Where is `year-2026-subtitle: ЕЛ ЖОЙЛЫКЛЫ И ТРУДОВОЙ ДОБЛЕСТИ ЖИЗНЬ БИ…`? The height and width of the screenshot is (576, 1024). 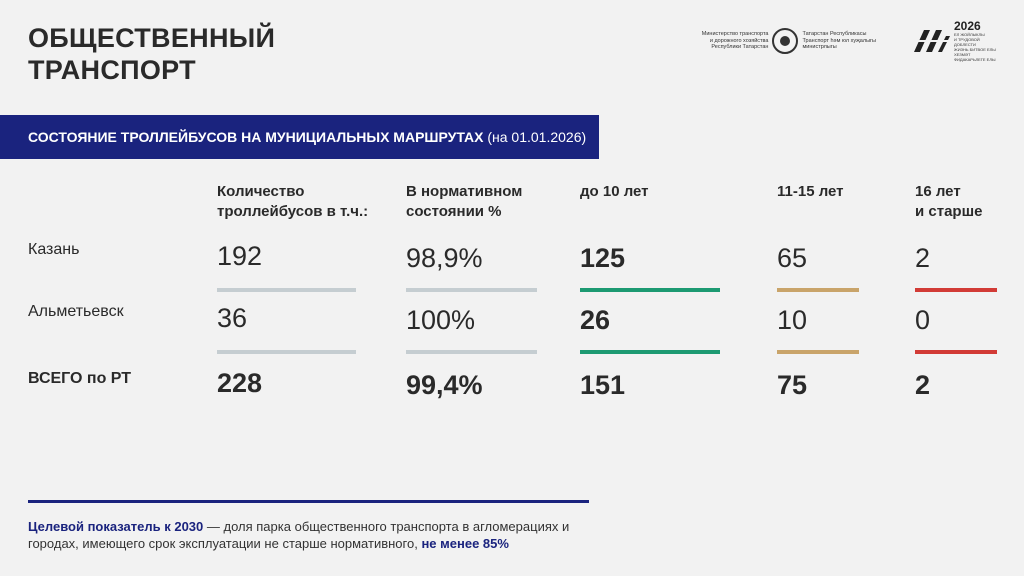 year-2026-subtitle: ЕЛ ЖОЙЛЫКЛЫ И ТРУДОВОЙ ДОБЛЕСТИ ЖИЗНЬ БИ… is located at coordinates (975, 47).